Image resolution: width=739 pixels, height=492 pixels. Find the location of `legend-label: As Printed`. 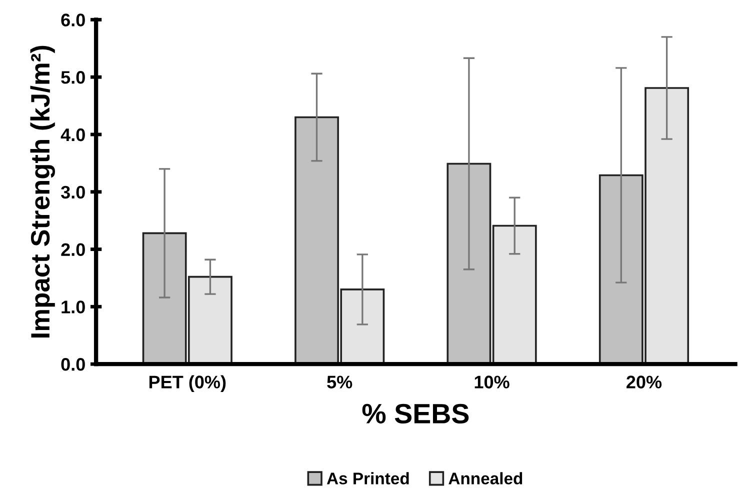

legend-label: As Printed is located at coordinates (367, 478).